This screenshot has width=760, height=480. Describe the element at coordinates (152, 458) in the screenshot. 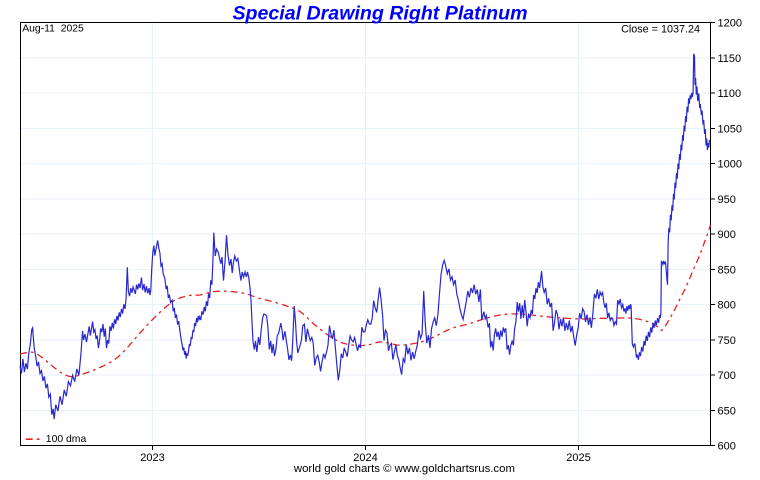

I see `svg-text: 2023` at that location.